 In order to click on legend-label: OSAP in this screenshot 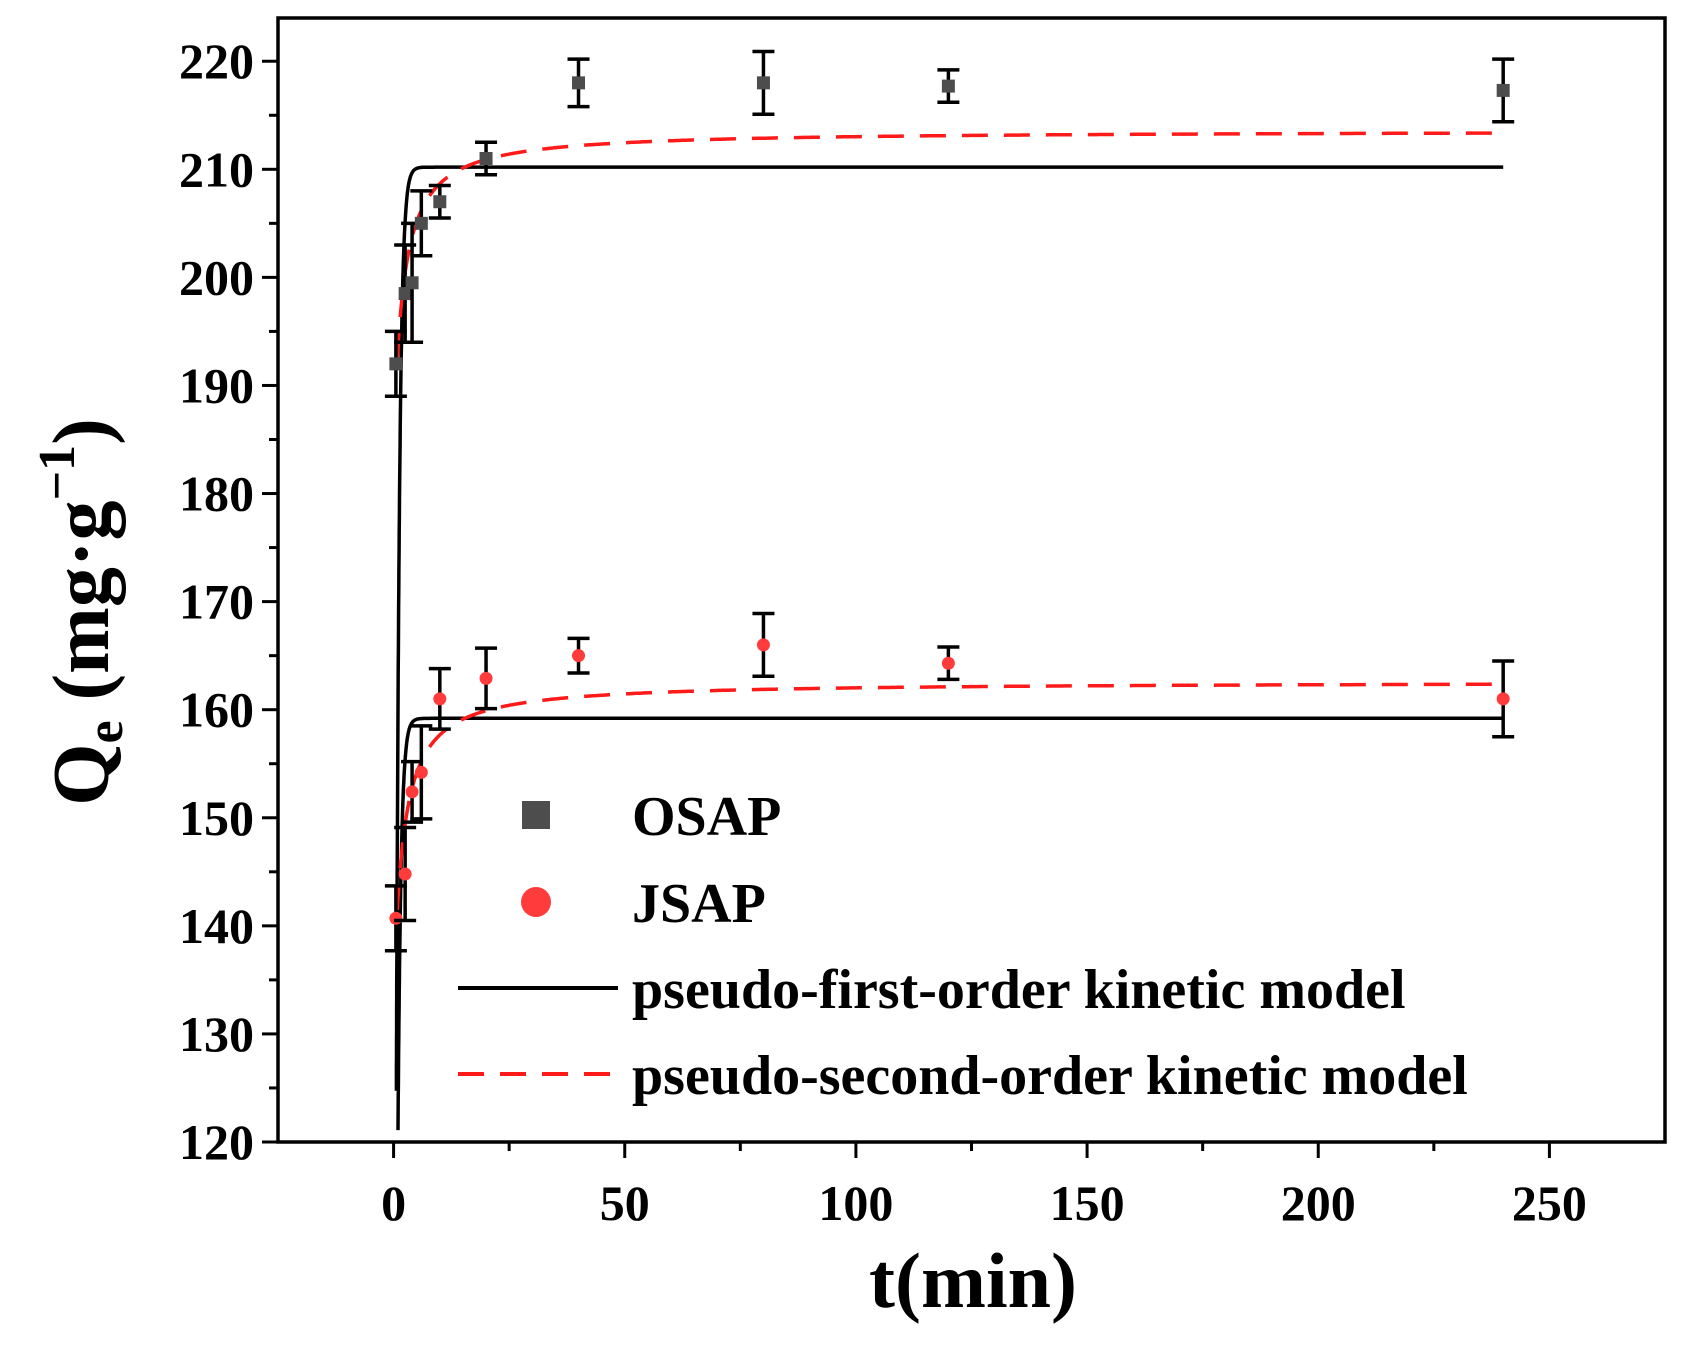, I will do `click(706, 817)`.